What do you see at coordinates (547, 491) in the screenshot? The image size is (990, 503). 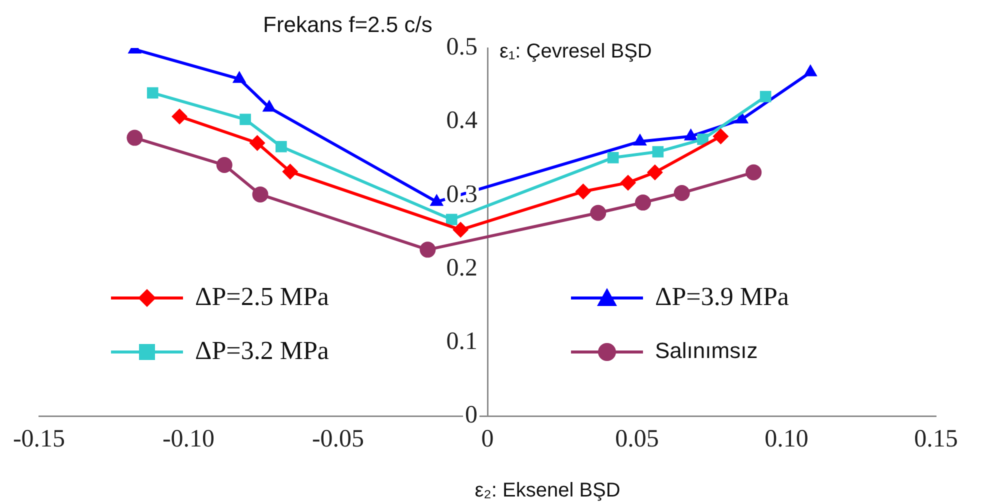 I see `x-axis-title: ε₂: Eksenel BŞD` at bounding box center [547, 491].